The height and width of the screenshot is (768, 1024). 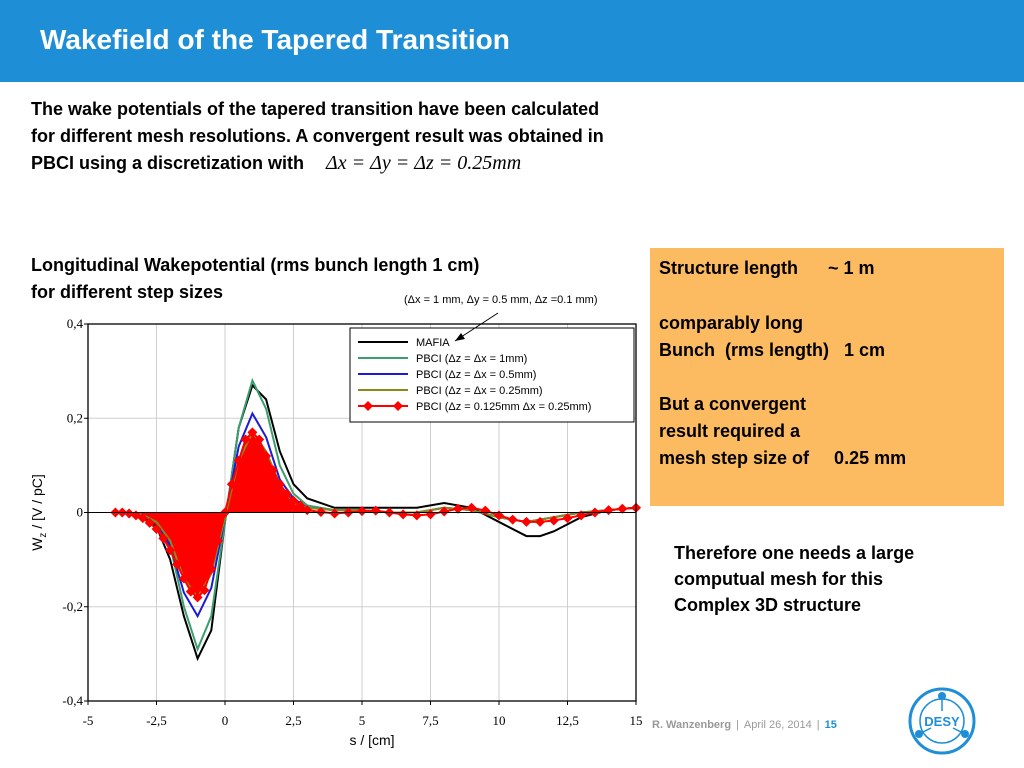 I want to click on chart-heading-line-2: for different step sizes, so click(x=127, y=292).